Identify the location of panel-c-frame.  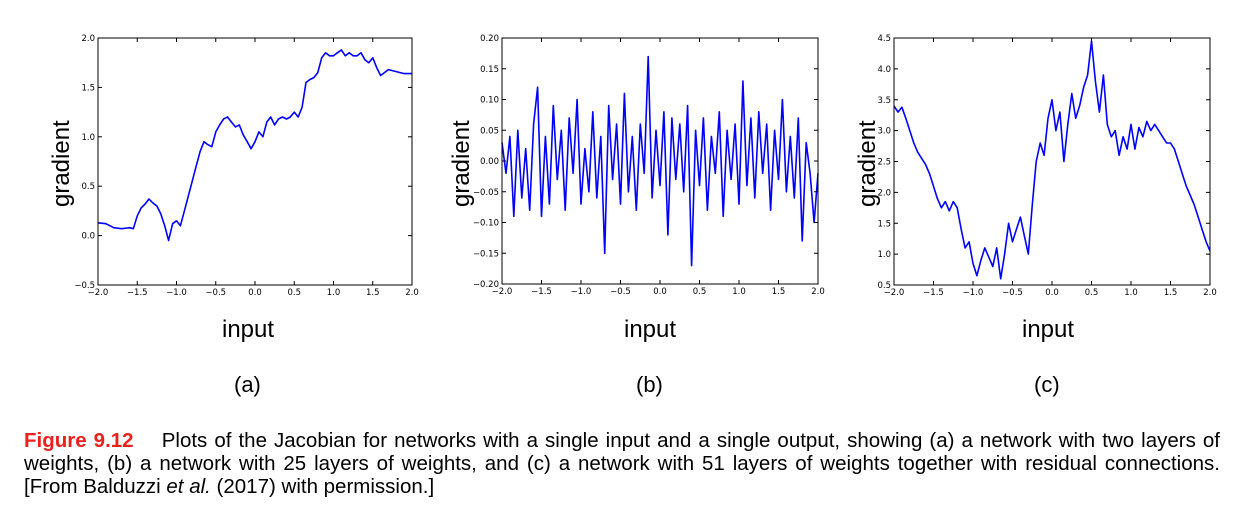
(1052, 161).